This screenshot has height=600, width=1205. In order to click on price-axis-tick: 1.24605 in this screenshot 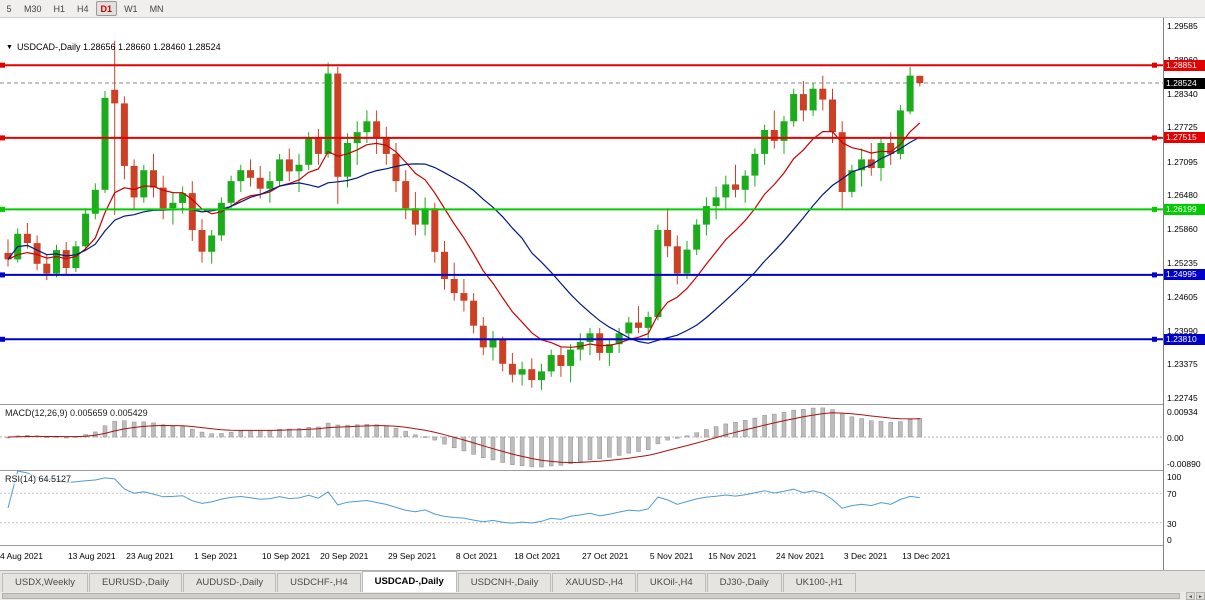, I will do `click(1182, 297)`.